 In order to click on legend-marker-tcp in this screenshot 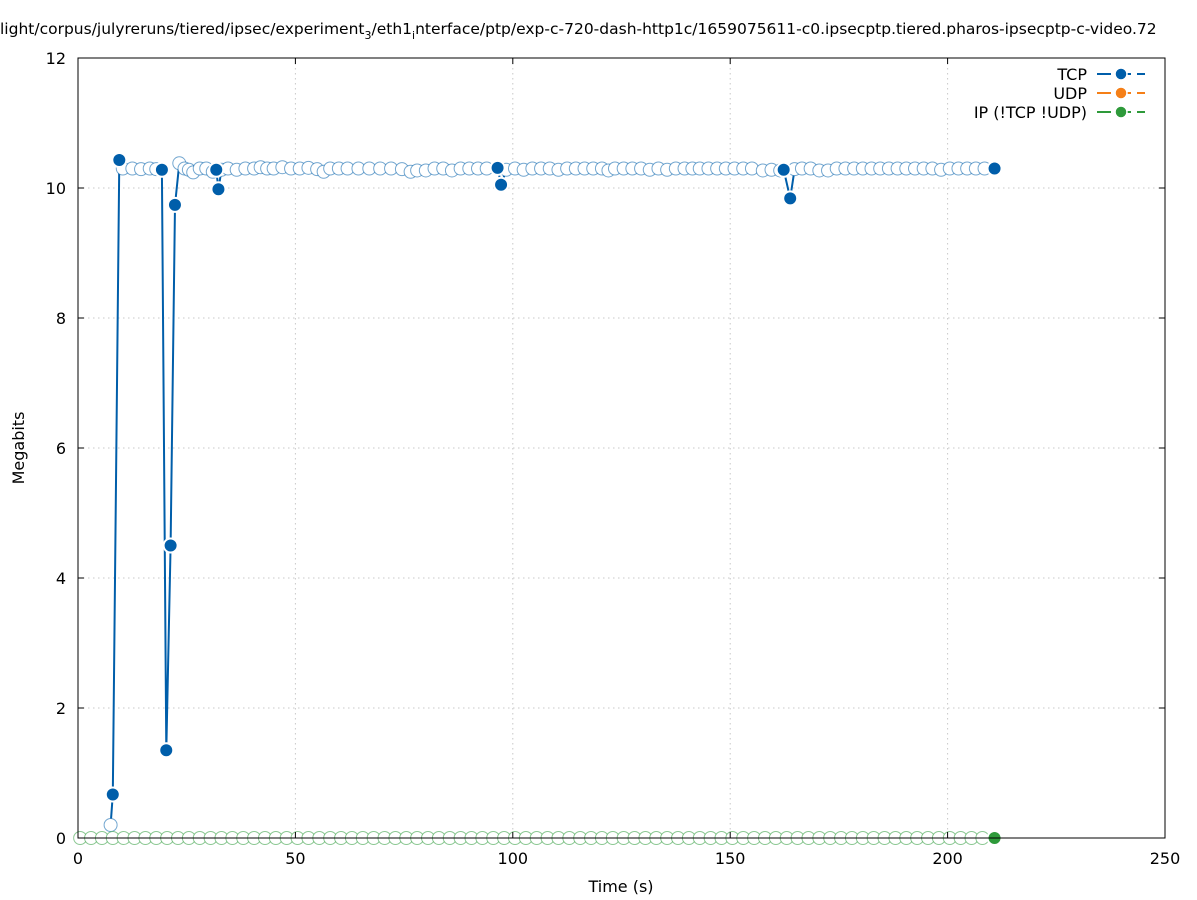, I will do `click(1121, 74)`.